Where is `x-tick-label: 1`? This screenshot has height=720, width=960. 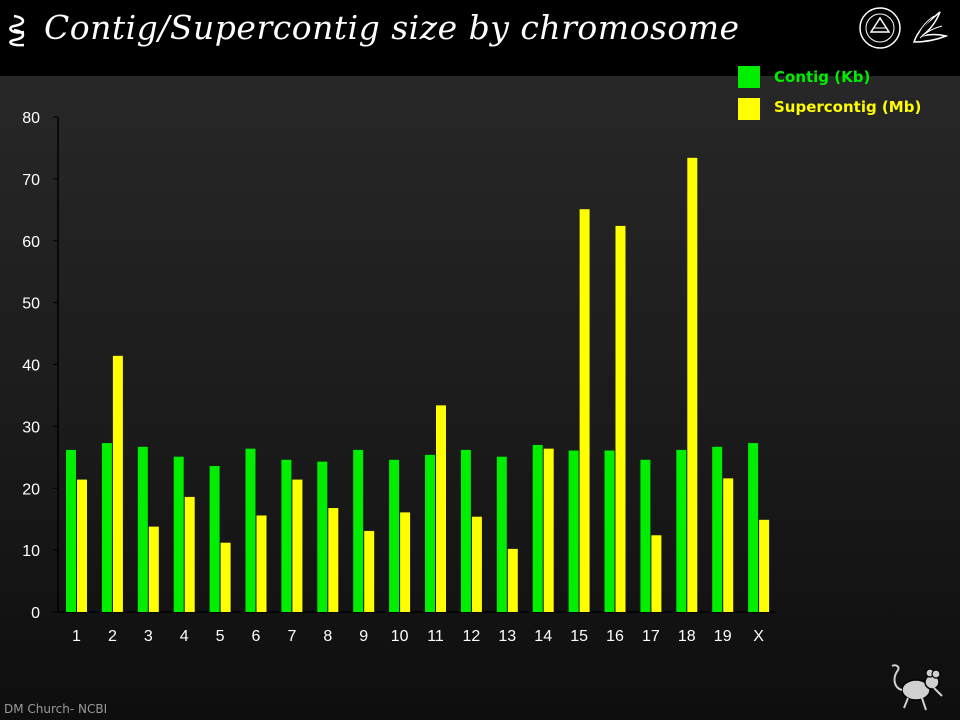 x-tick-label: 1 is located at coordinates (76, 636).